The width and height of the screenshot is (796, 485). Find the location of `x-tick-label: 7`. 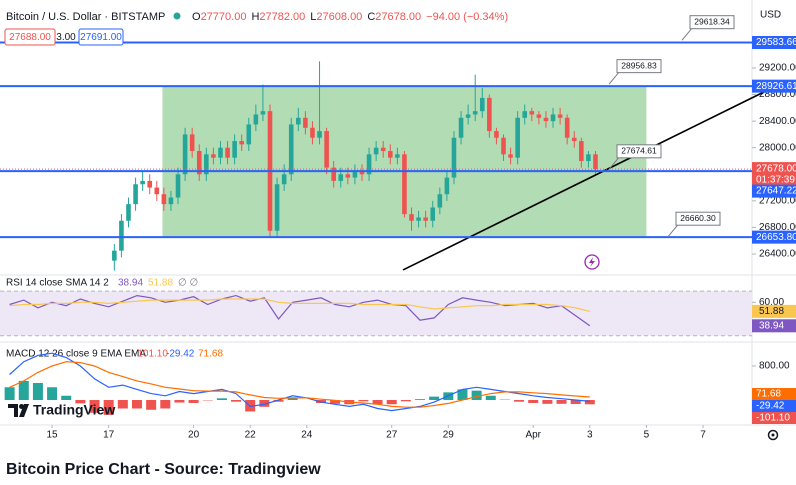

x-tick-label: 7 is located at coordinates (703, 435).